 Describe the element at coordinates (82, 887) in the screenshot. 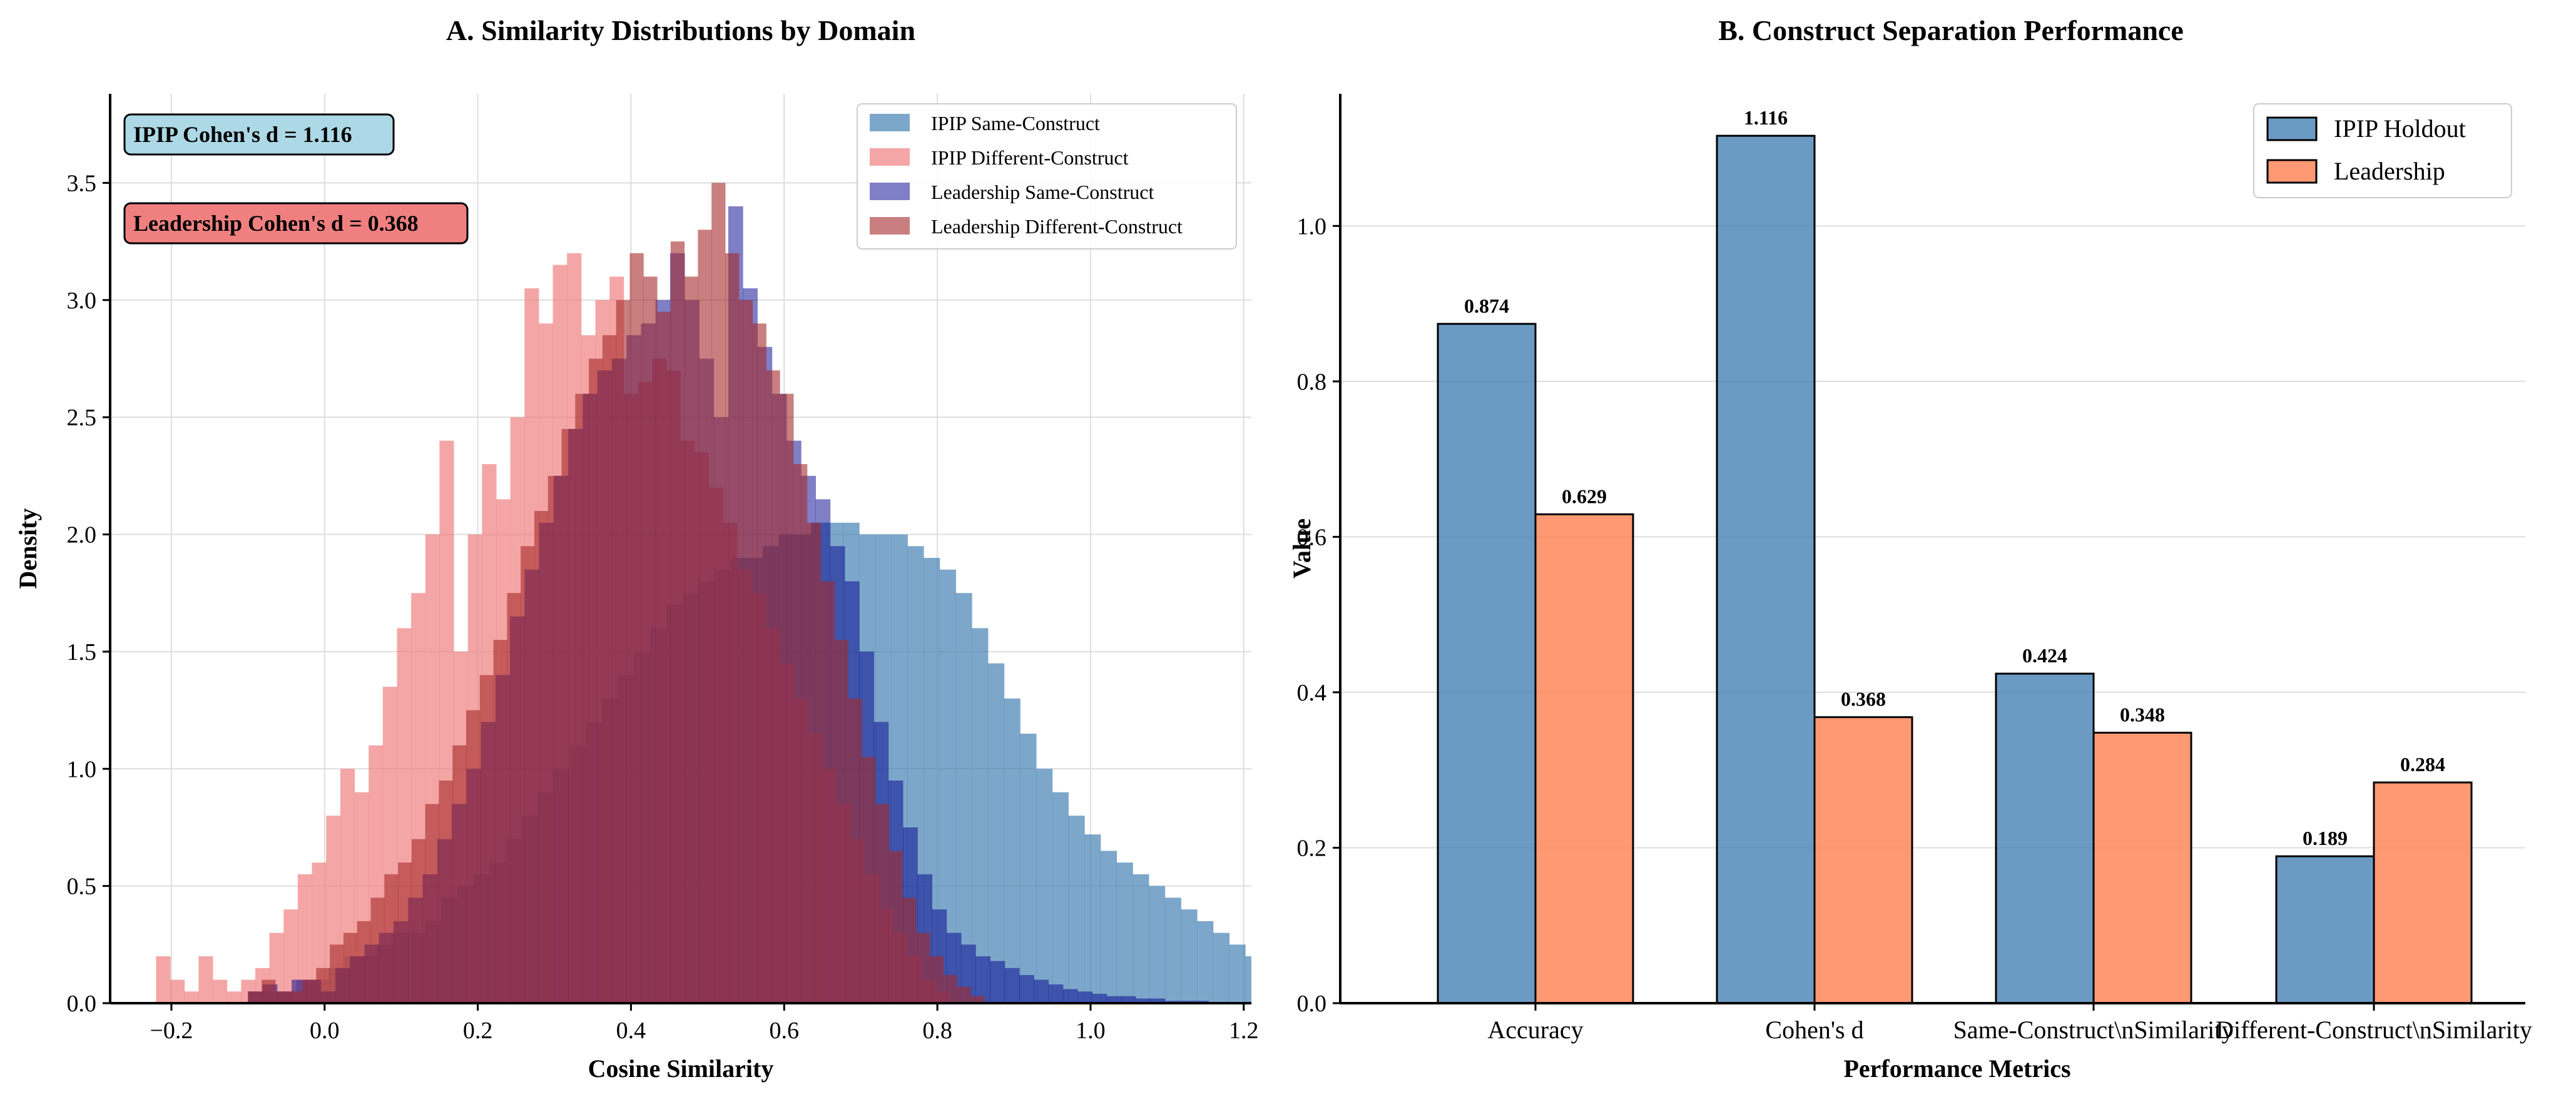

I see `a-ytick-label: 0.5` at that location.